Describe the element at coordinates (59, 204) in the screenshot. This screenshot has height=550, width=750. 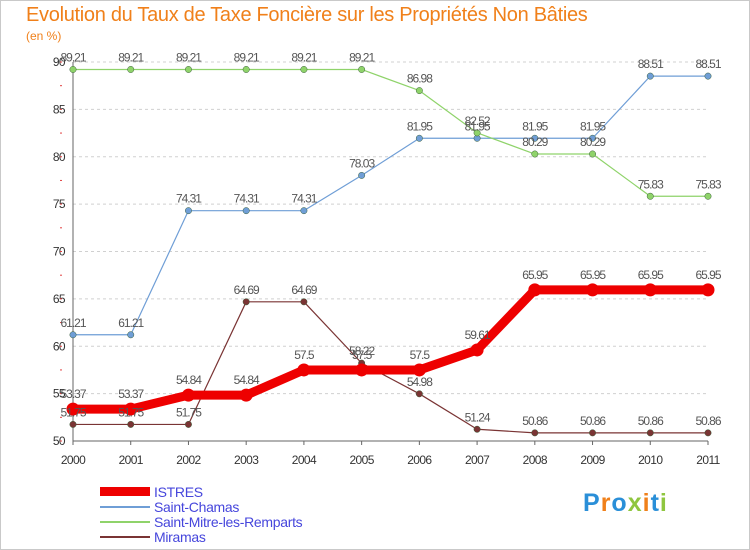
I see `y-tick-label: 75` at that location.